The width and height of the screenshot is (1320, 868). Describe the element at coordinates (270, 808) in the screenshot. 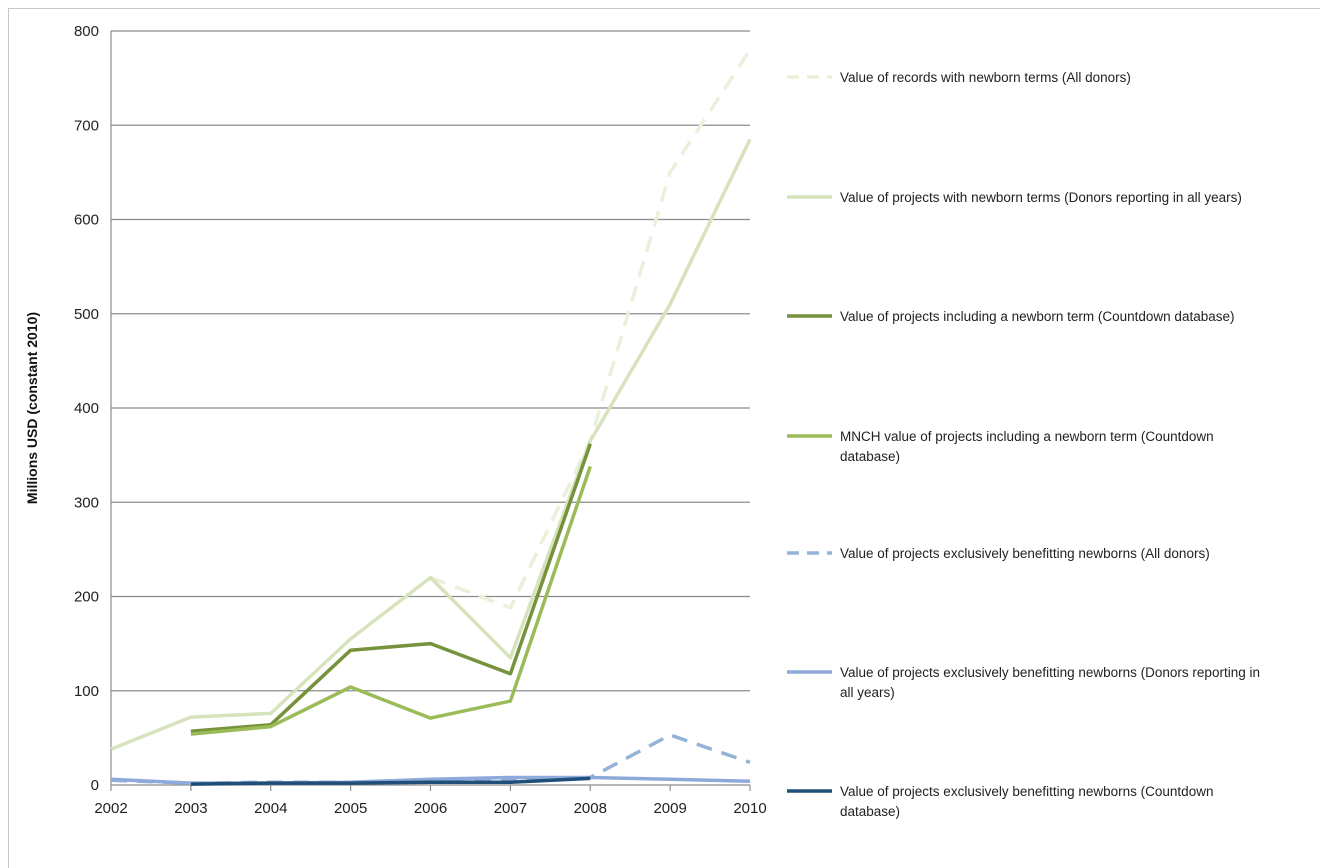

I see `x-tick-label: 2004` at that location.